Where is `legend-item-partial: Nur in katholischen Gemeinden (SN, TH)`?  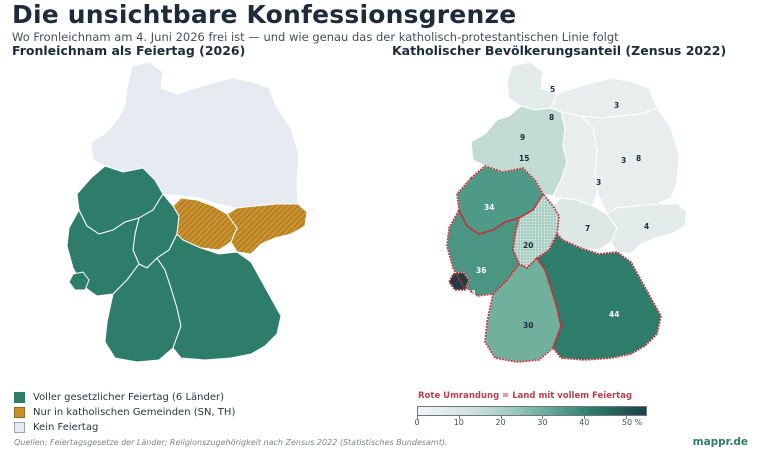 legend-item-partial: Nur in katholischen Gemeinden (SN, TH) is located at coordinates (124, 412).